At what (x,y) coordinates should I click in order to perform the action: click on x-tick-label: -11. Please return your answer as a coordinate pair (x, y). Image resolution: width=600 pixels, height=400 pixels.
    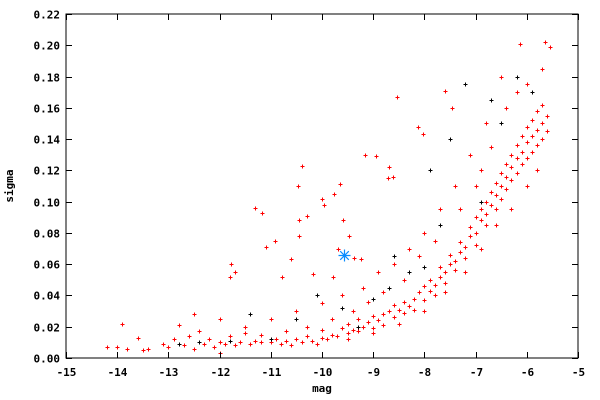
    Looking at the image, I should click on (272, 372).